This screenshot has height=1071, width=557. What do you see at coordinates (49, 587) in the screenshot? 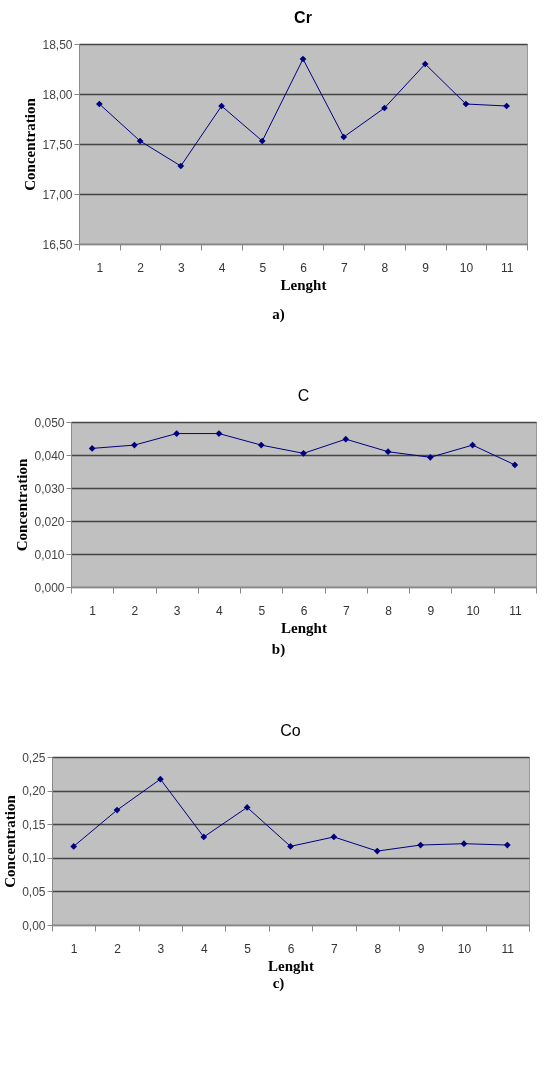
I see `y-tick-label: 0,000` at bounding box center [49, 587].